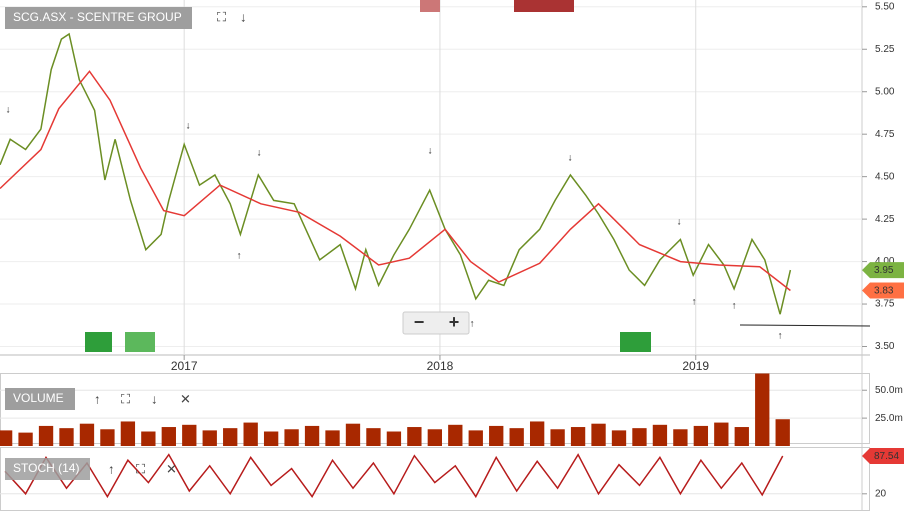 Image resolution: width=913 pixels, height=517 pixels. I want to click on y-tick-label: 4.00, so click(885, 261).